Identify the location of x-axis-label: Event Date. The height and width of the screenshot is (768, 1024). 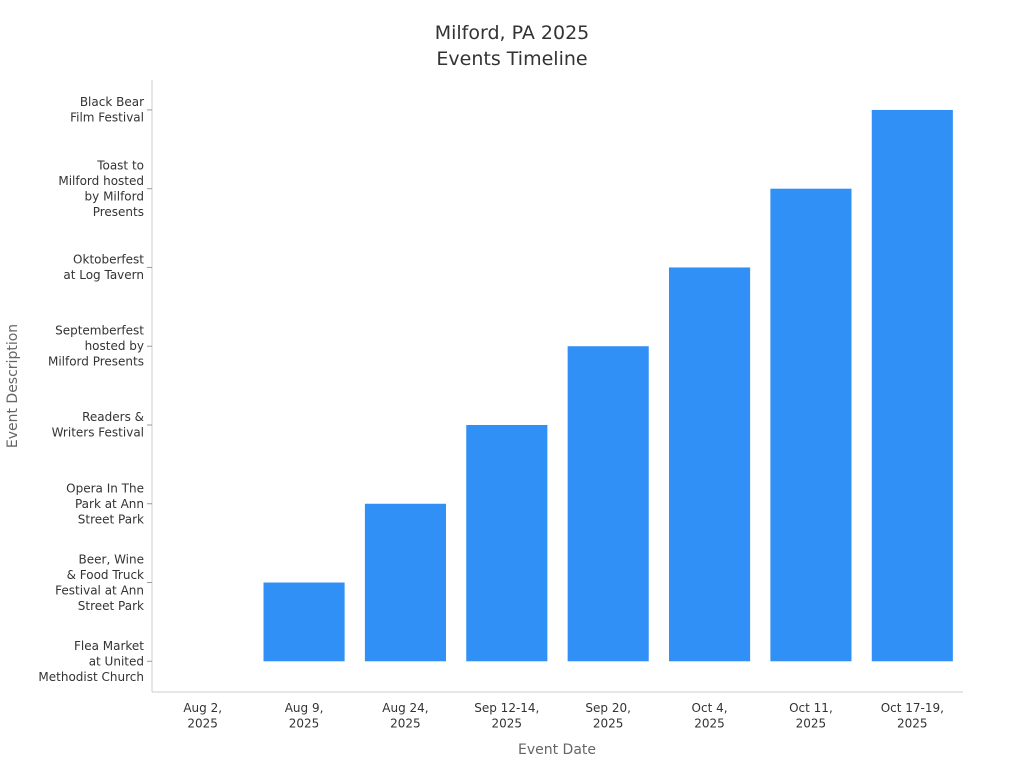
(557, 750).